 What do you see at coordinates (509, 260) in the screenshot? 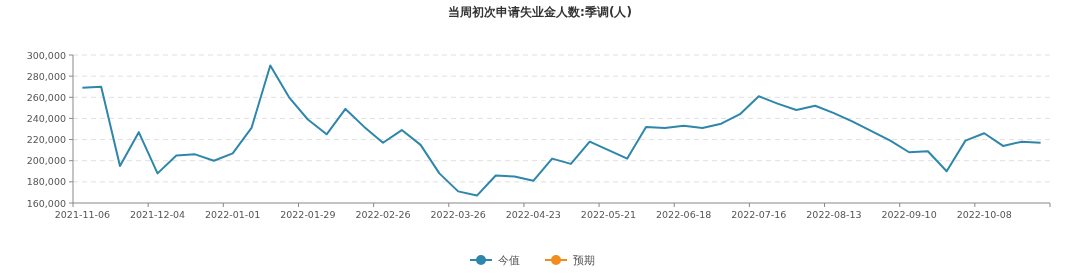
I see `legend-label: 今值` at bounding box center [509, 260].